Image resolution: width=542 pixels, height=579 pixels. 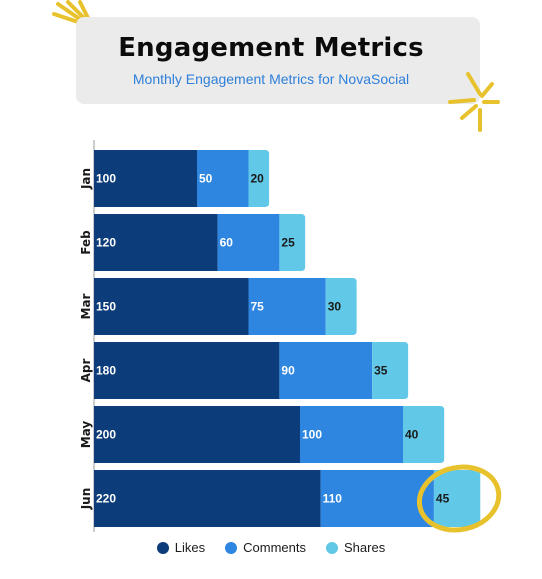 What do you see at coordinates (326, 370) in the screenshot?
I see `bar-comments-apr` at bounding box center [326, 370].